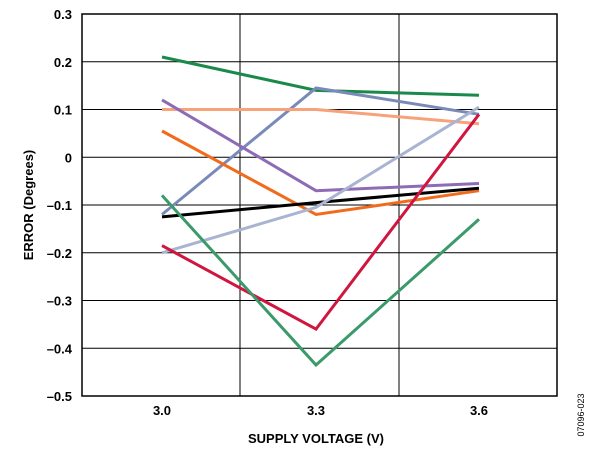 The width and height of the screenshot is (592, 451). What do you see at coordinates (59, 396) in the screenshot?
I see `y-tick-label: –0.5` at bounding box center [59, 396].